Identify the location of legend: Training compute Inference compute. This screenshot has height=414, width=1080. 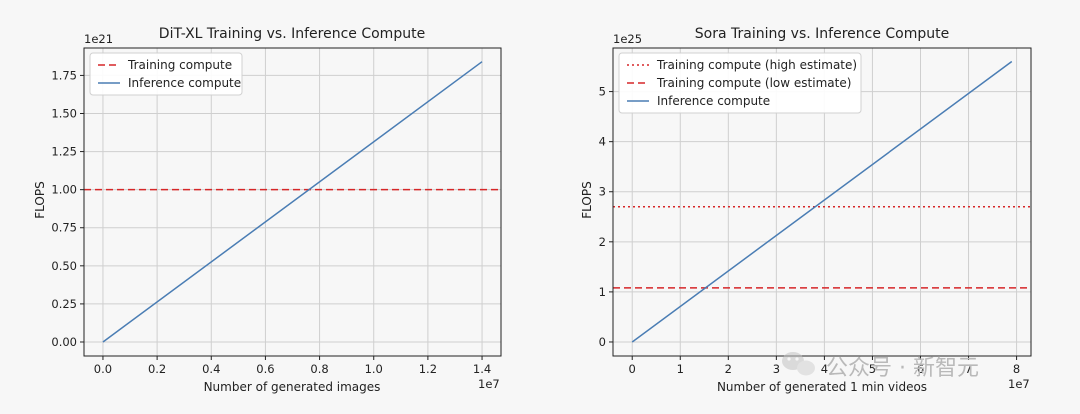
(166, 74).